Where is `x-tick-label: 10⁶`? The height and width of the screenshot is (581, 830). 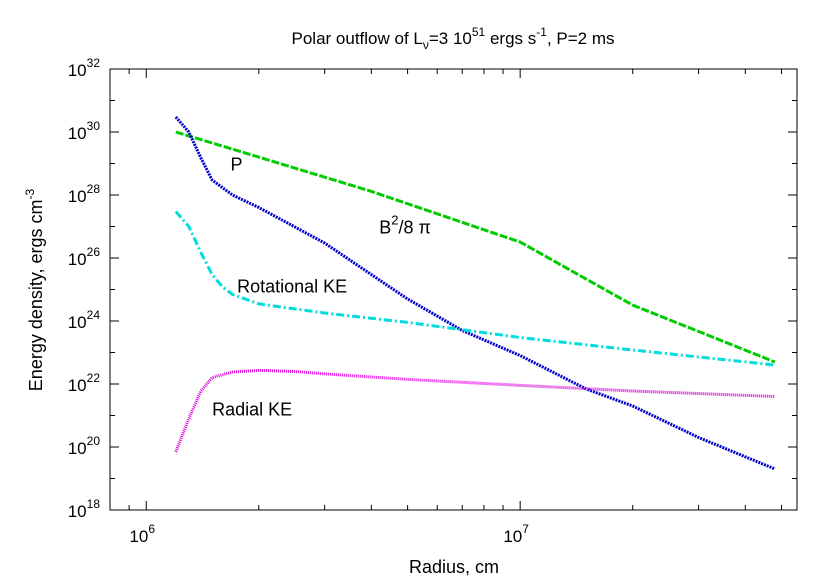
x-tick-label: 10⁶ is located at coordinates (142, 534).